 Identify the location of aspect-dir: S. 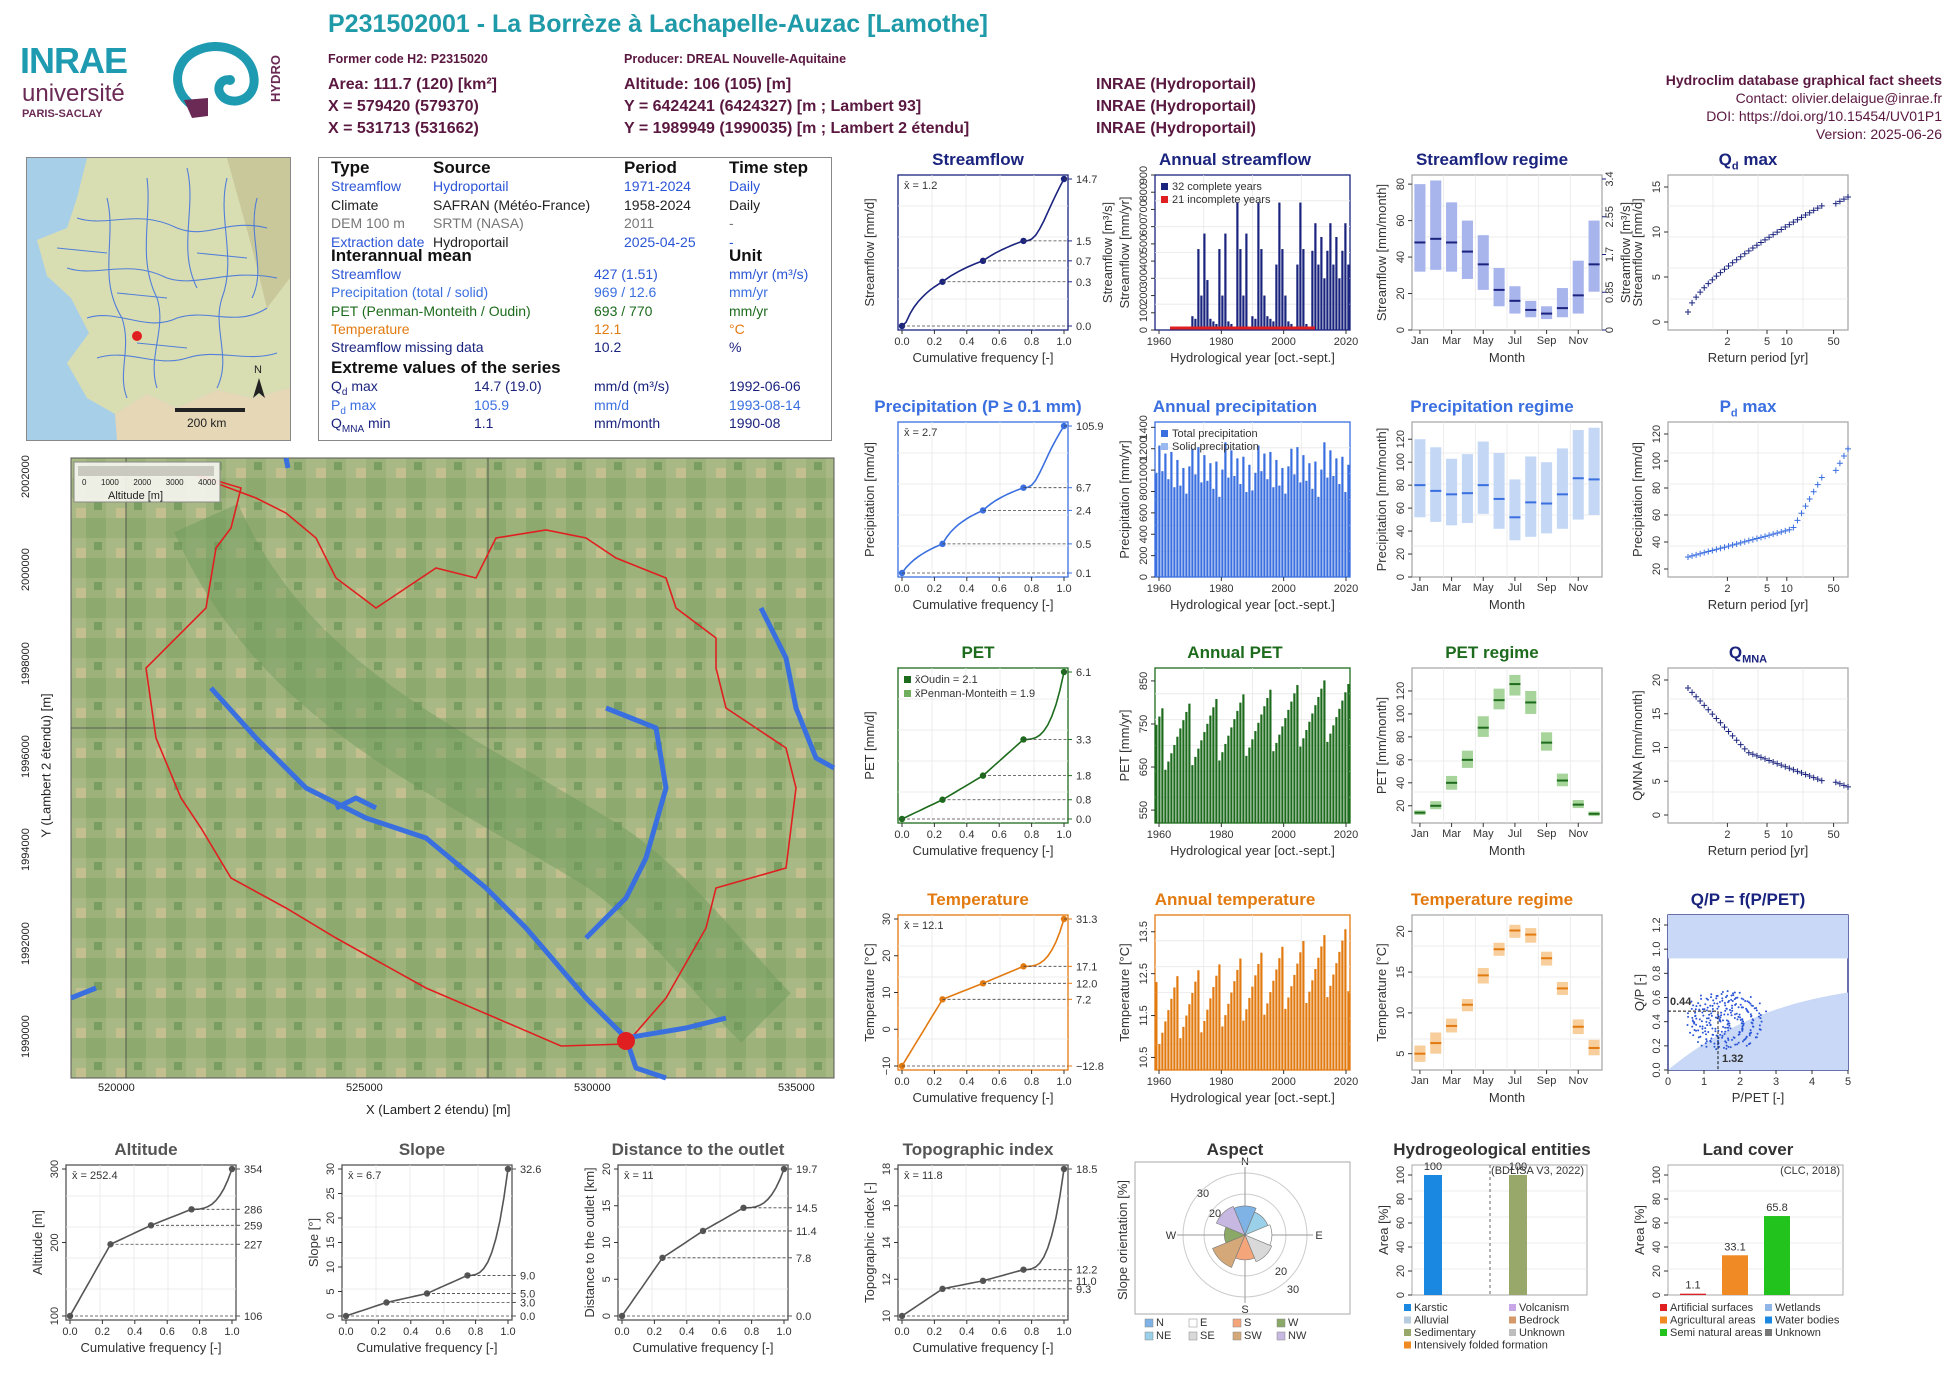
(1244, 1310).